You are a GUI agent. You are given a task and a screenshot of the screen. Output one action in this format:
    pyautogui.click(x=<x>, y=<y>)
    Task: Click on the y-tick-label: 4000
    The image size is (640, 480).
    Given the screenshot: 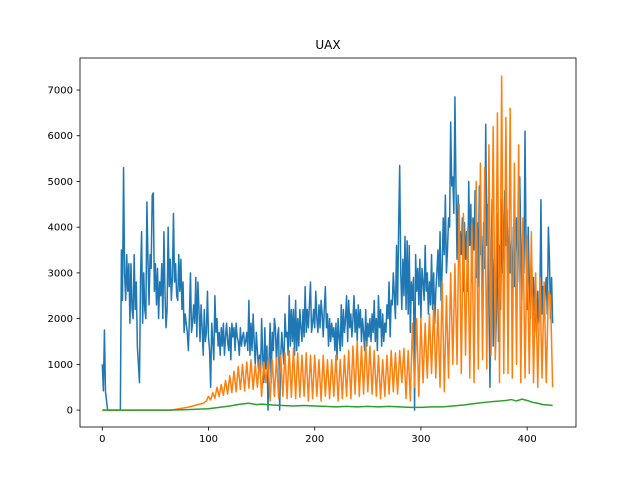 What is the action you would take?
    pyautogui.click(x=60, y=228)
    